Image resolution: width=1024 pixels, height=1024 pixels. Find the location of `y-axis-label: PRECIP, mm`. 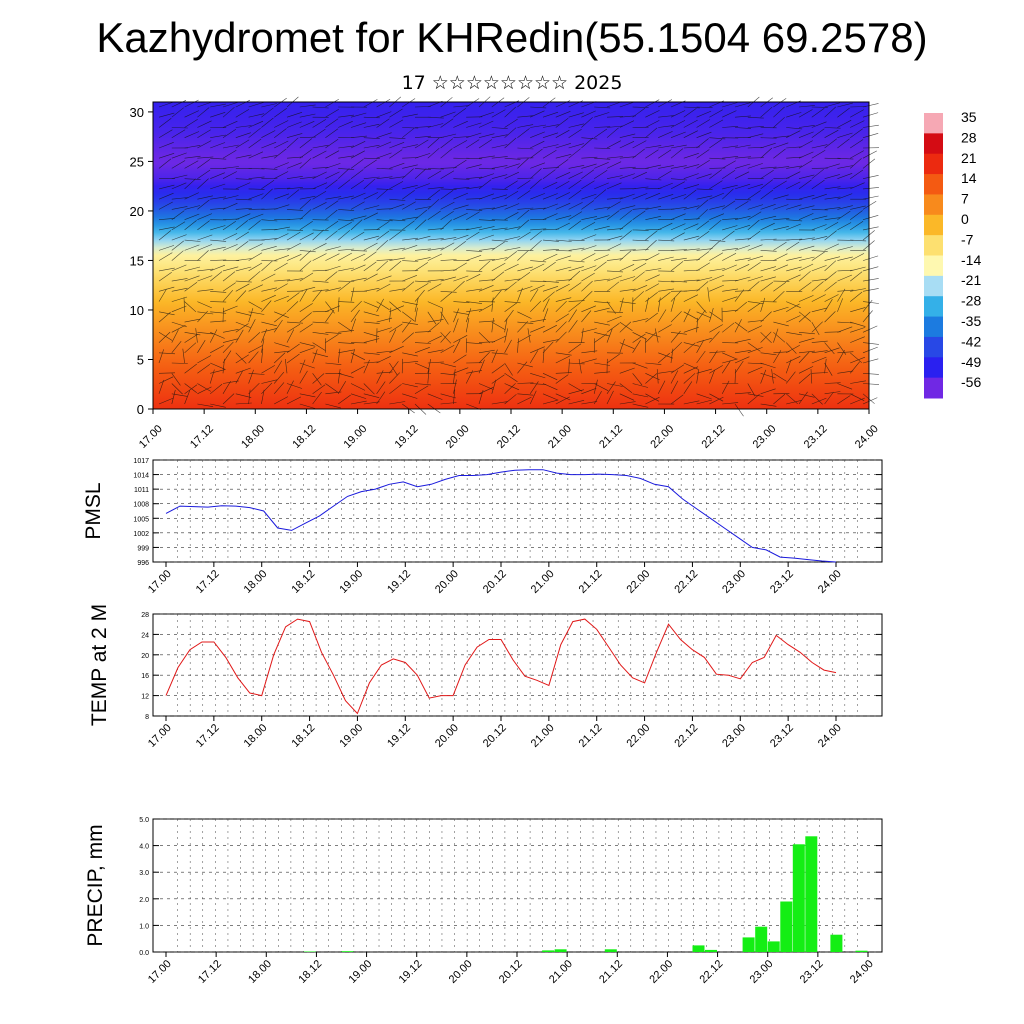

y-axis-label: PRECIP, mm is located at coordinates (95, 885).